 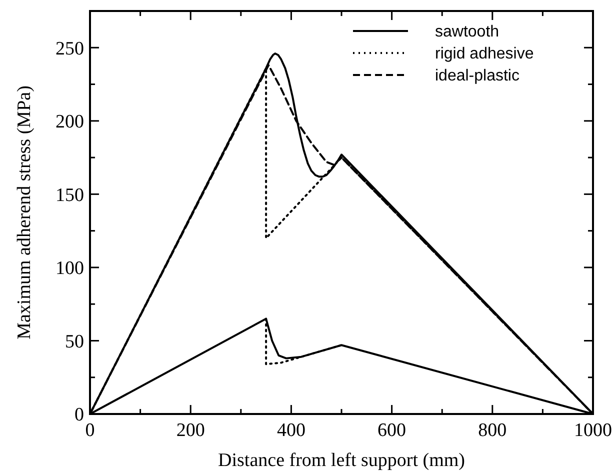 What do you see at coordinates (484, 54) in the screenshot?
I see `legend-label: rigid adhesive` at bounding box center [484, 54].